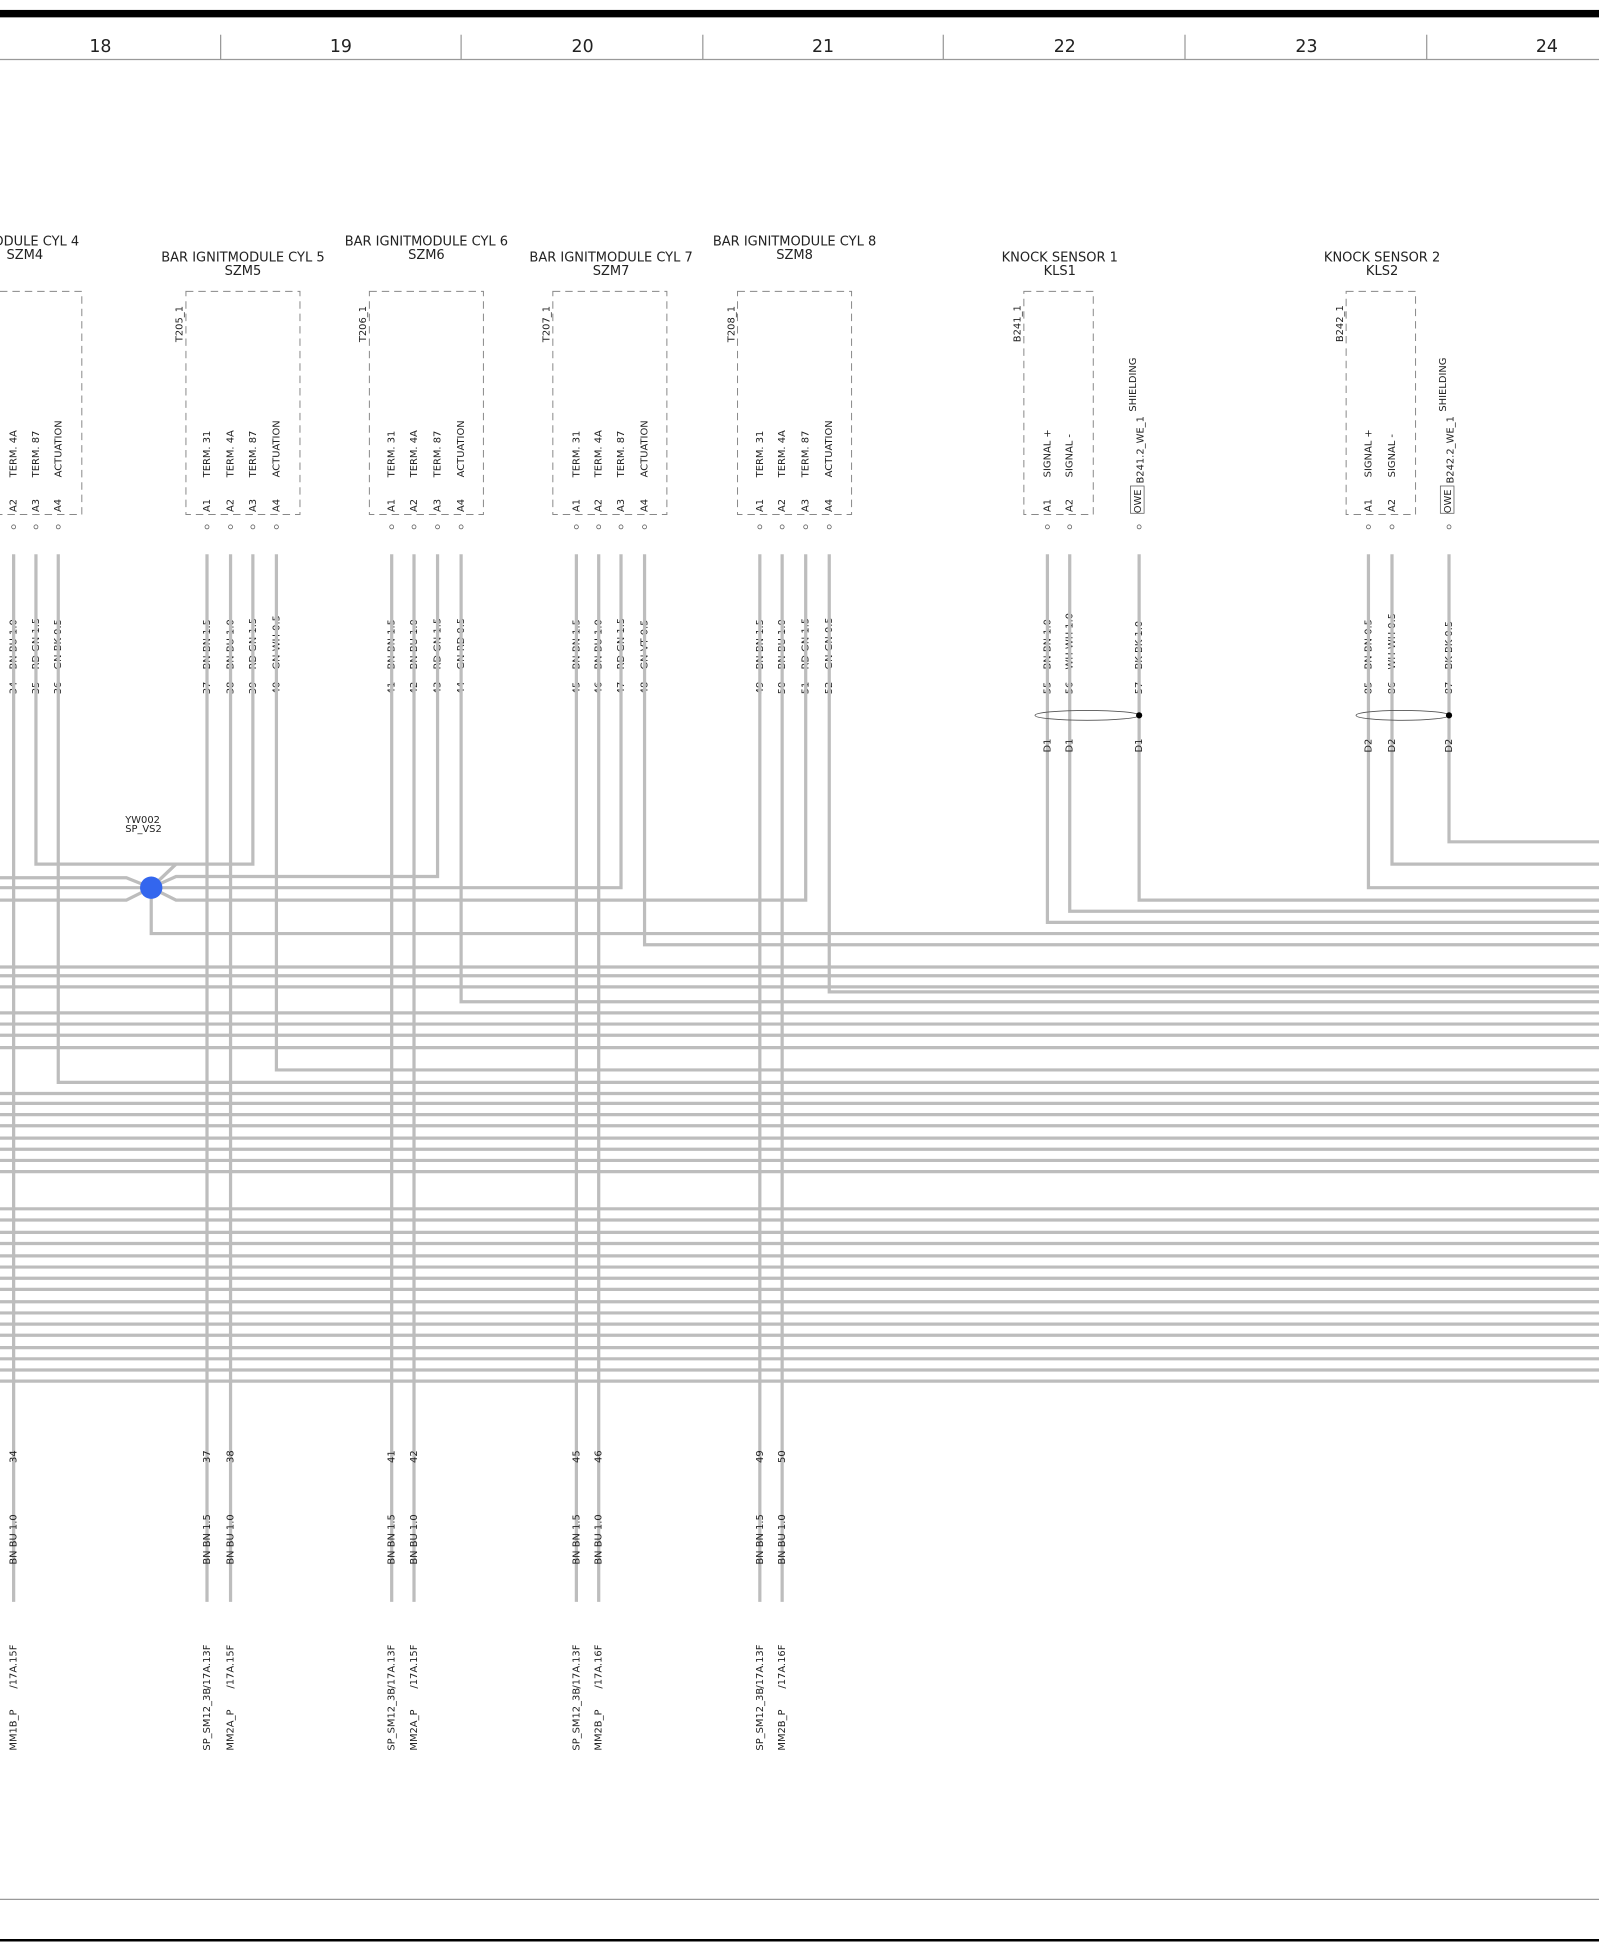 The image size is (1599, 1944). What do you see at coordinates (1065, 47) in the screenshot?
I see `column-number: 22` at bounding box center [1065, 47].